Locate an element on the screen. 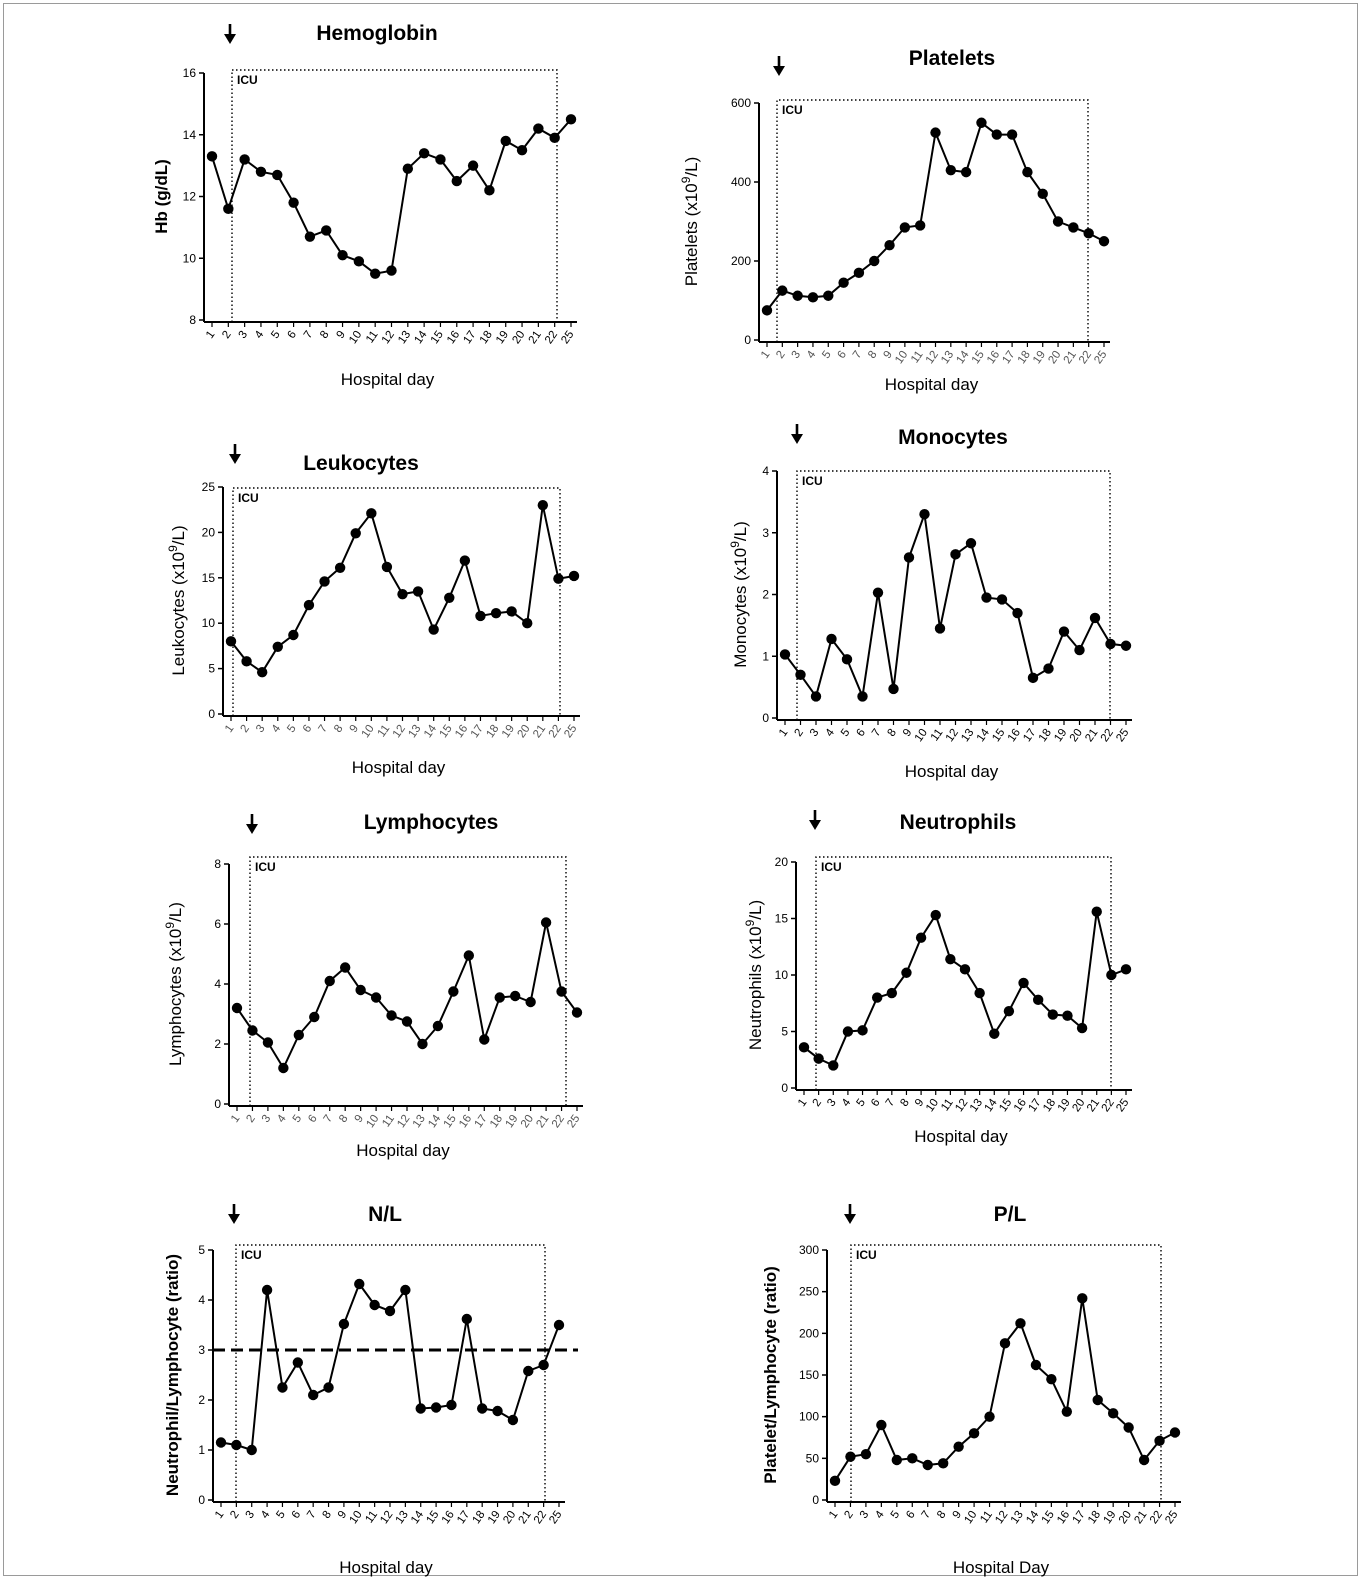 This screenshot has height=1581, width=1363. chart-title: Lymphocytes is located at coordinates (431, 822).